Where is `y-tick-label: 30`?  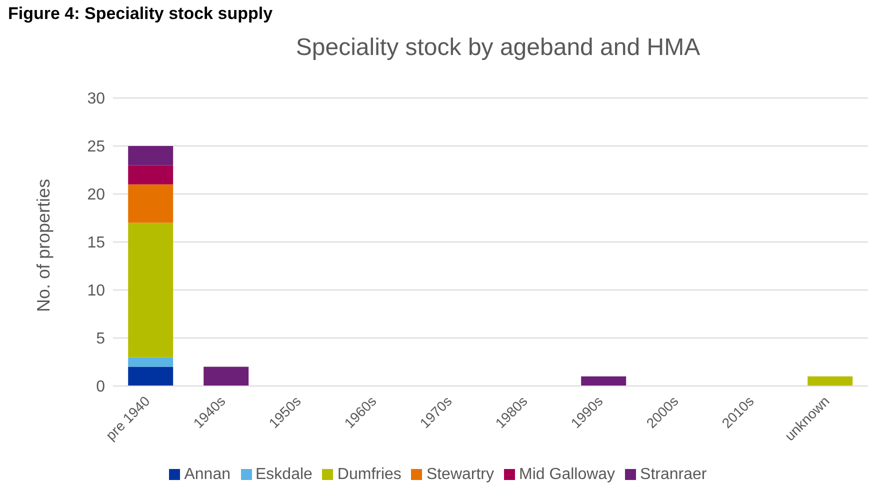
y-tick-label: 30 is located at coordinates (96, 99).